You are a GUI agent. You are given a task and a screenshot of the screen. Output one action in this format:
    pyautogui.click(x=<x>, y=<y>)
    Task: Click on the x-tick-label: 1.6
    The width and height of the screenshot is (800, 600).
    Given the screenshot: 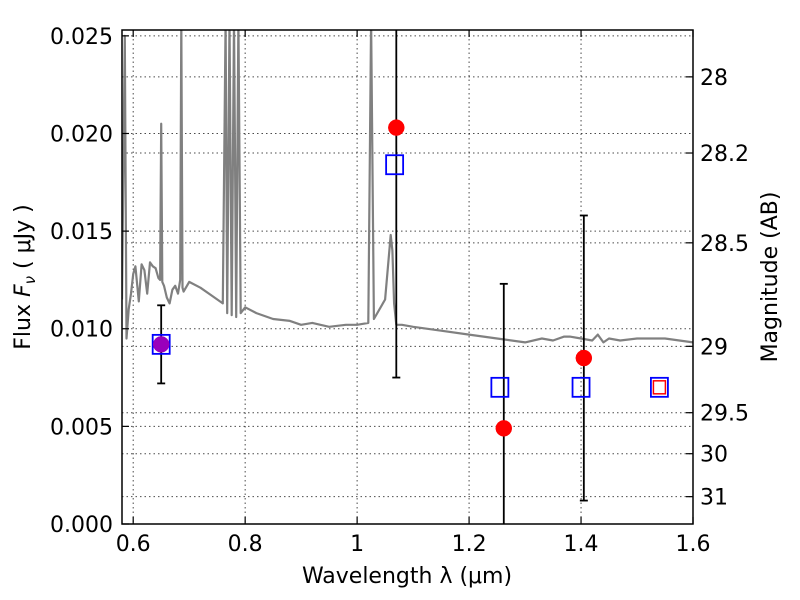 What is the action you would take?
    pyautogui.click(x=693, y=544)
    